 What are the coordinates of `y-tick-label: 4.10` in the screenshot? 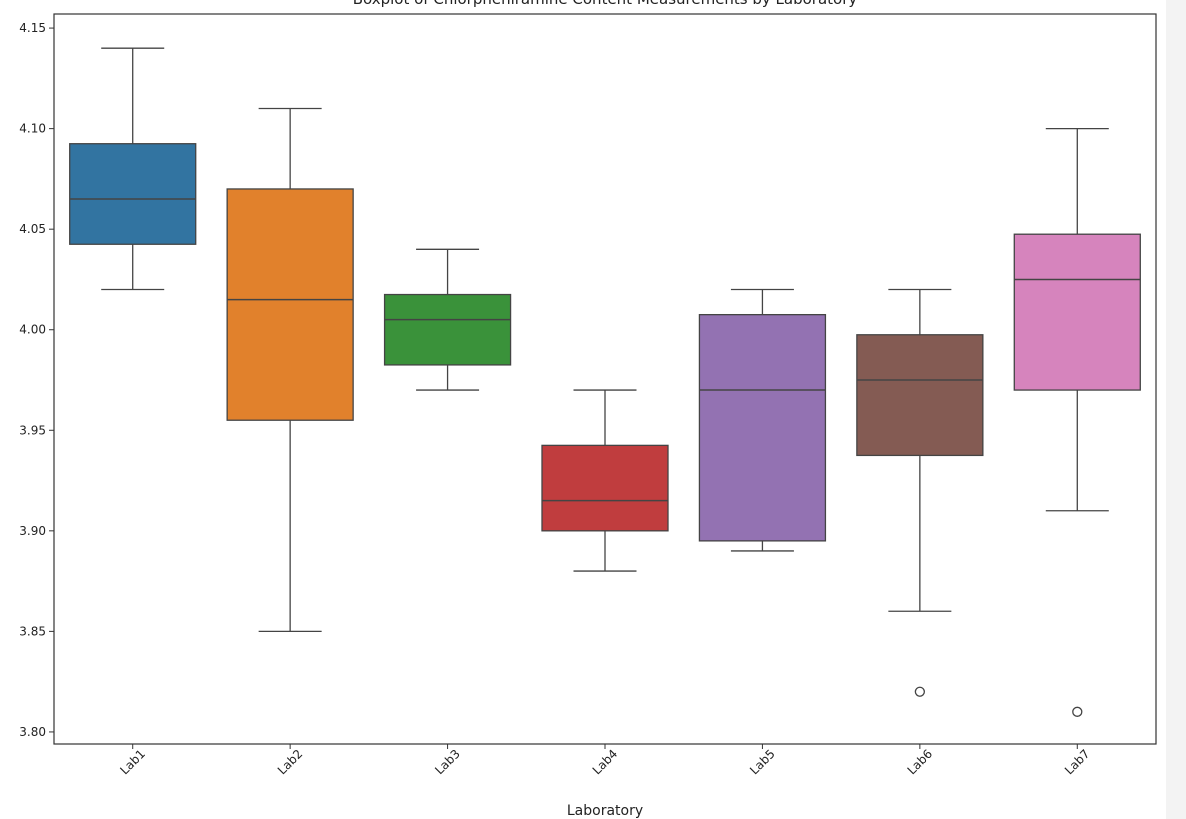 It's located at (32, 129).